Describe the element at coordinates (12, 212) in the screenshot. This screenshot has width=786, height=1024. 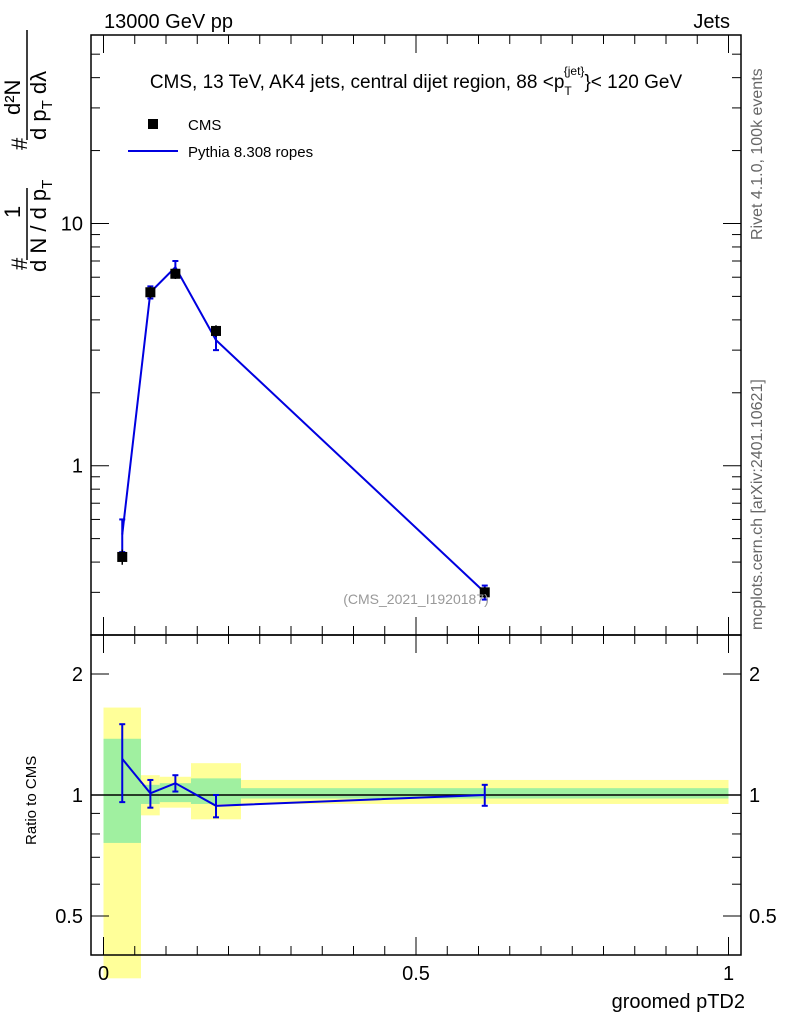
I see `ylabel-one: 1` at that location.